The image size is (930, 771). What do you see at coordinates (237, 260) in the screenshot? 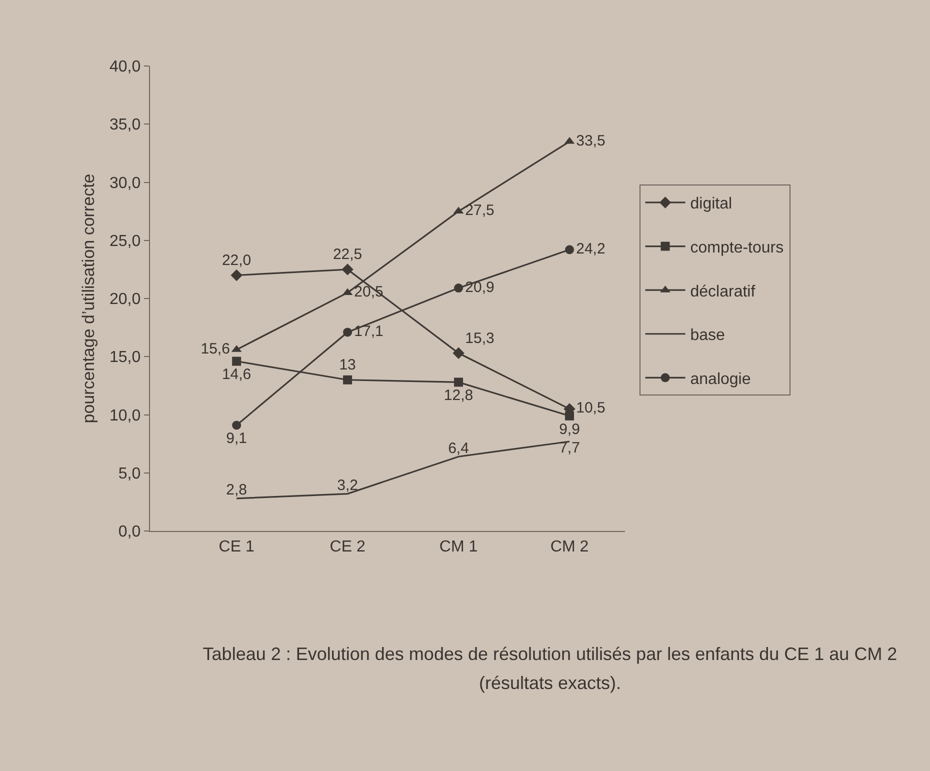
I see `data-label: 22,0` at bounding box center [237, 260].